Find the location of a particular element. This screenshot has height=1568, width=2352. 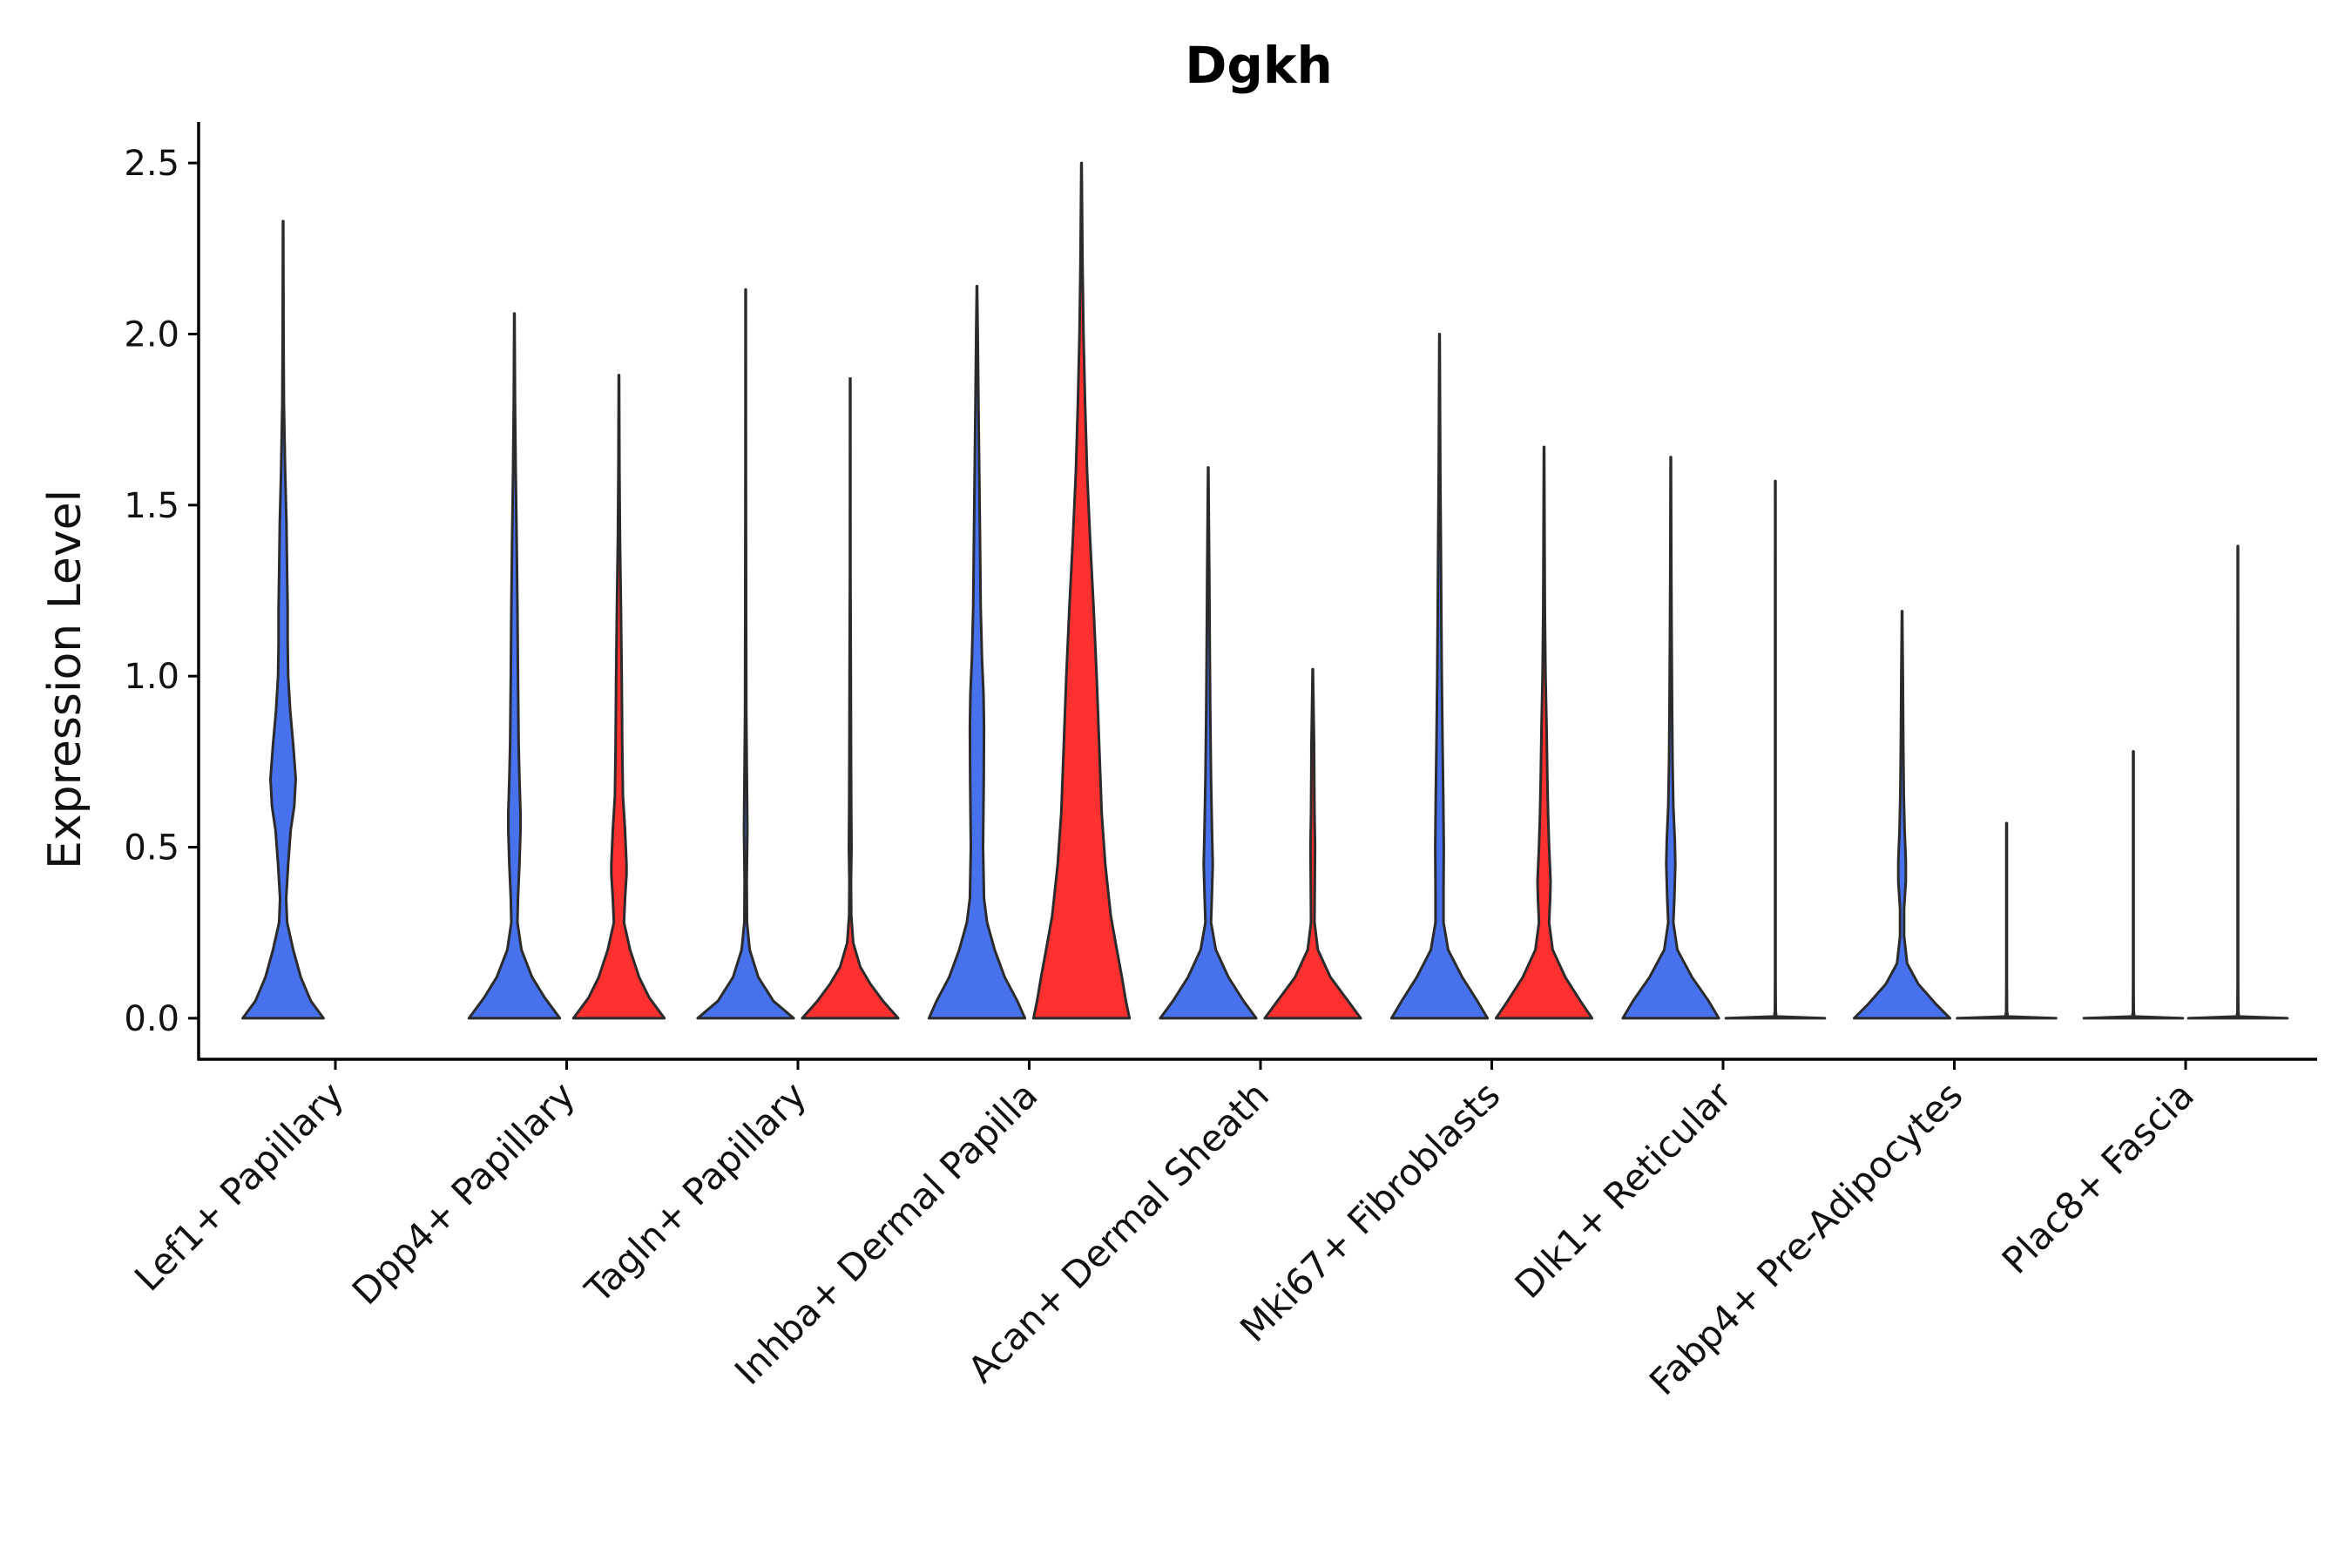

x-category-label: Mki67+ Fibroblasts is located at coordinates (1370, 1211).